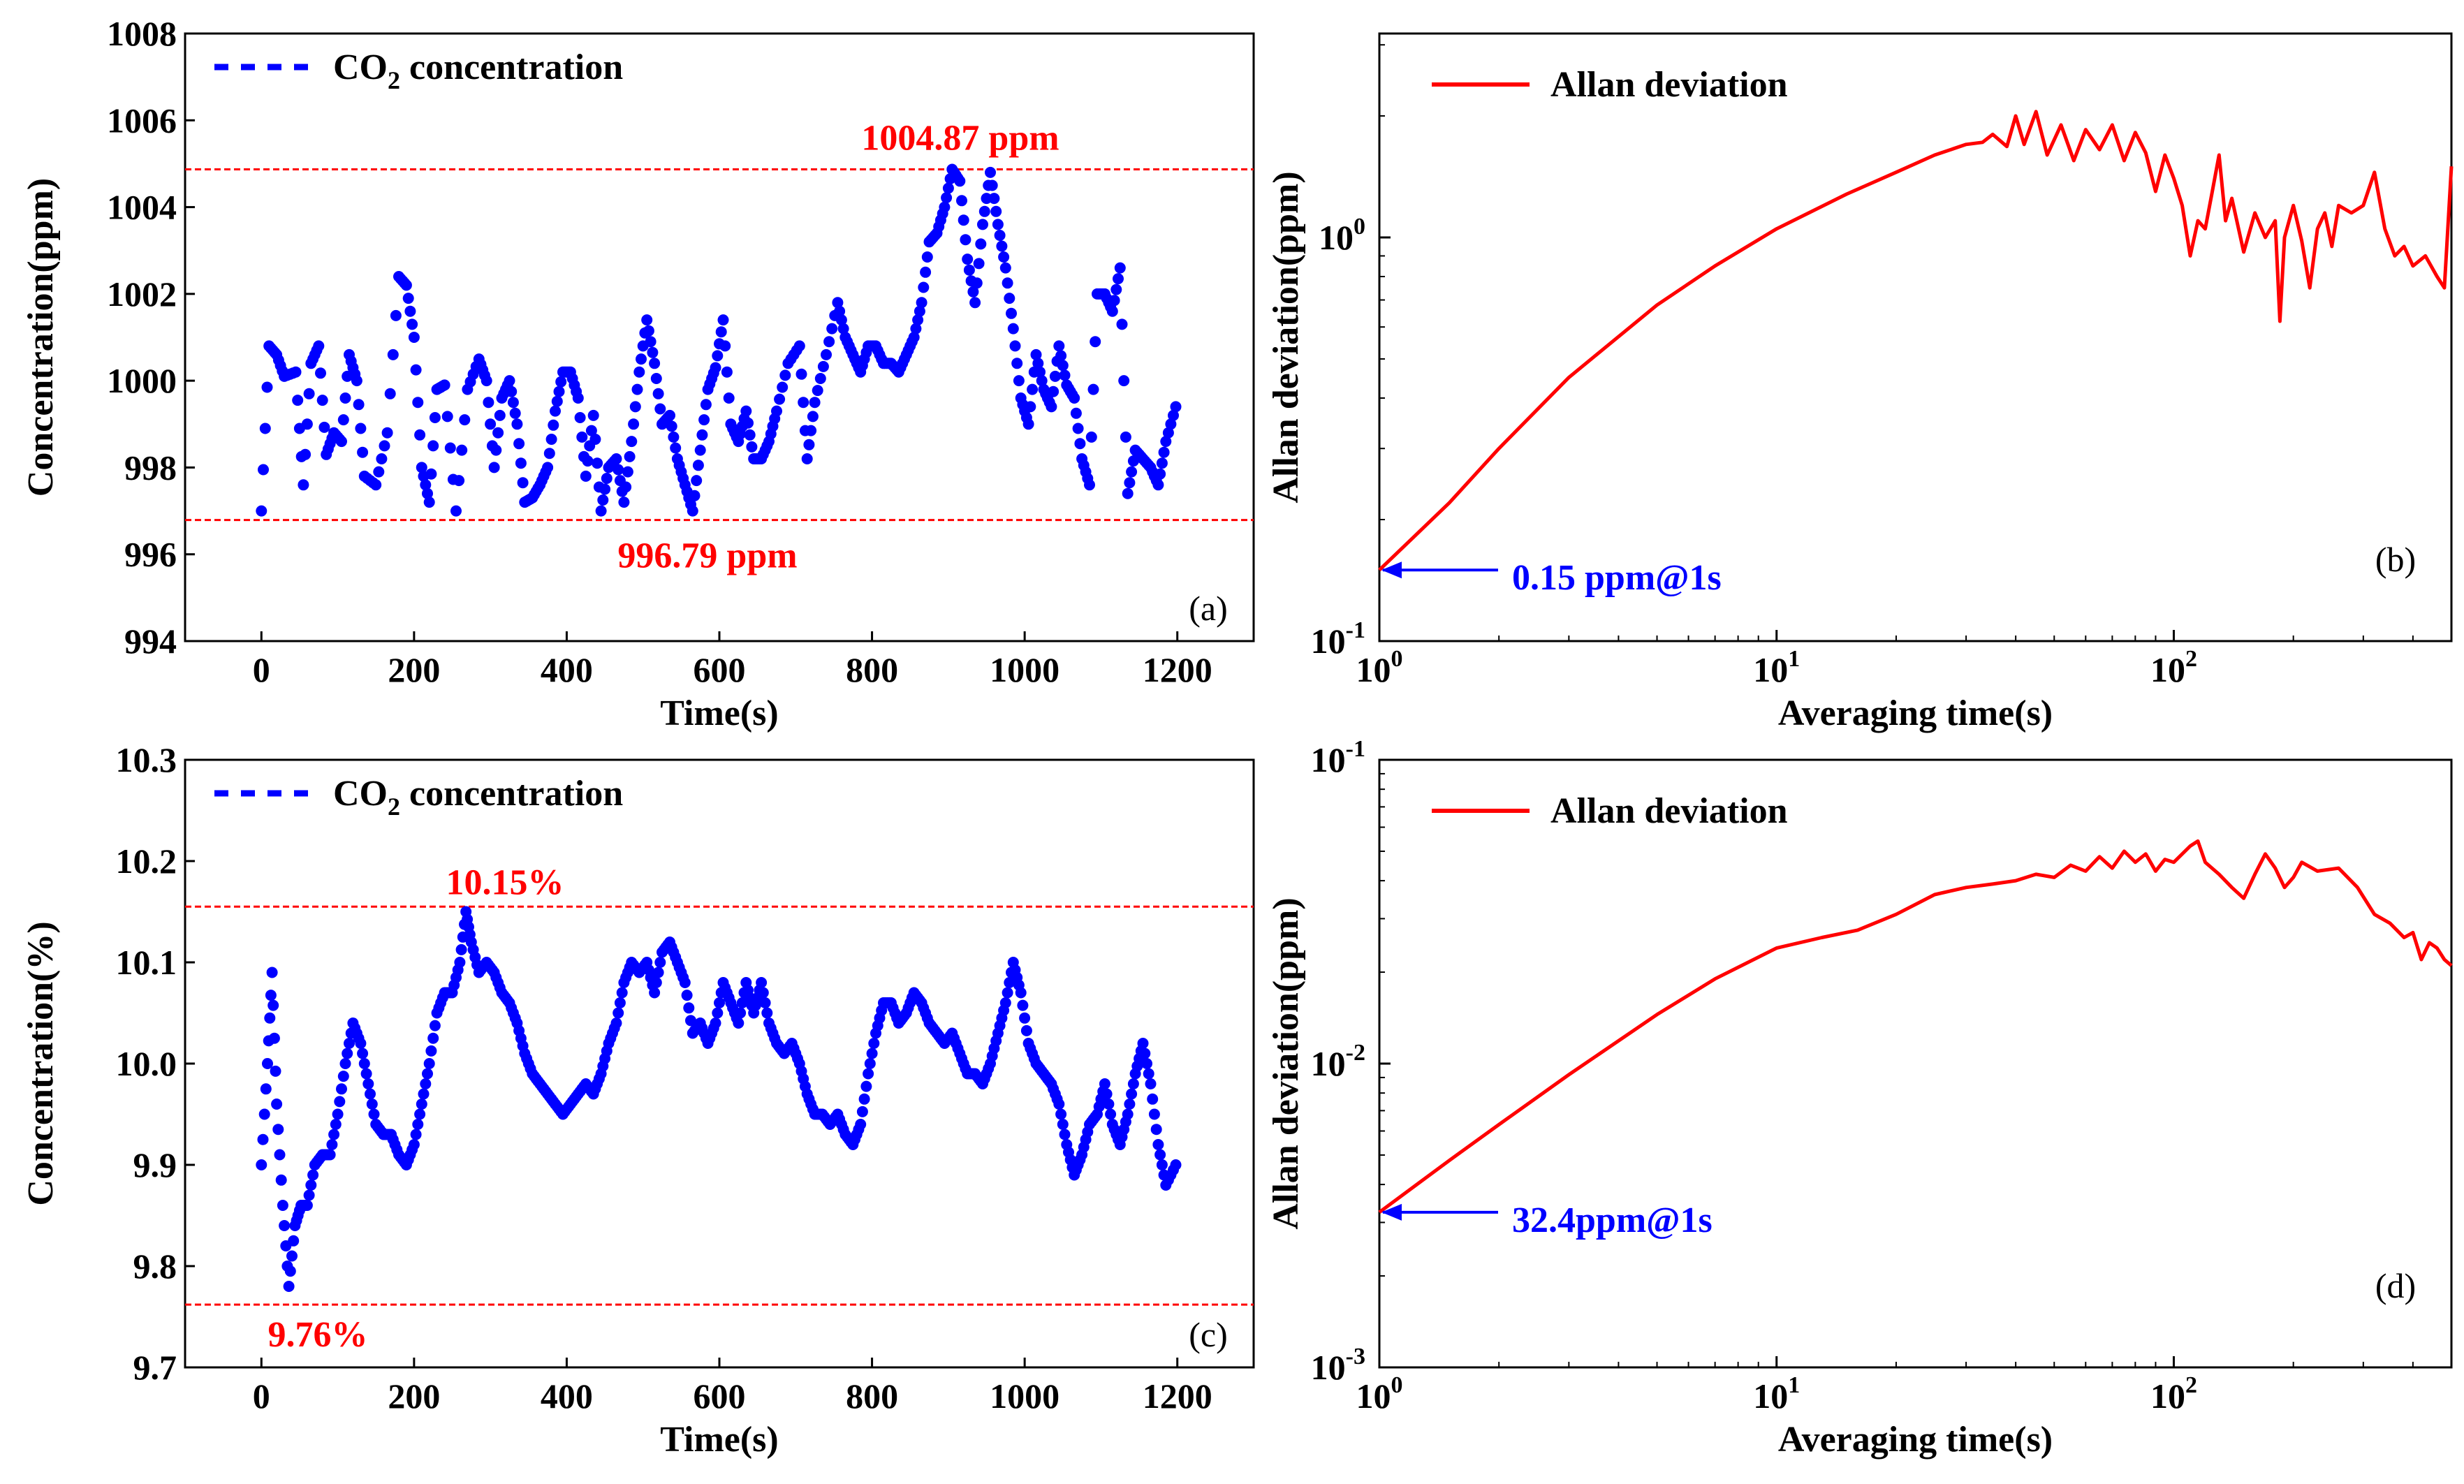  What do you see at coordinates (1286, 337) in the screenshot?
I see `y-axis-label: Allan deviation(ppm)` at bounding box center [1286, 337].